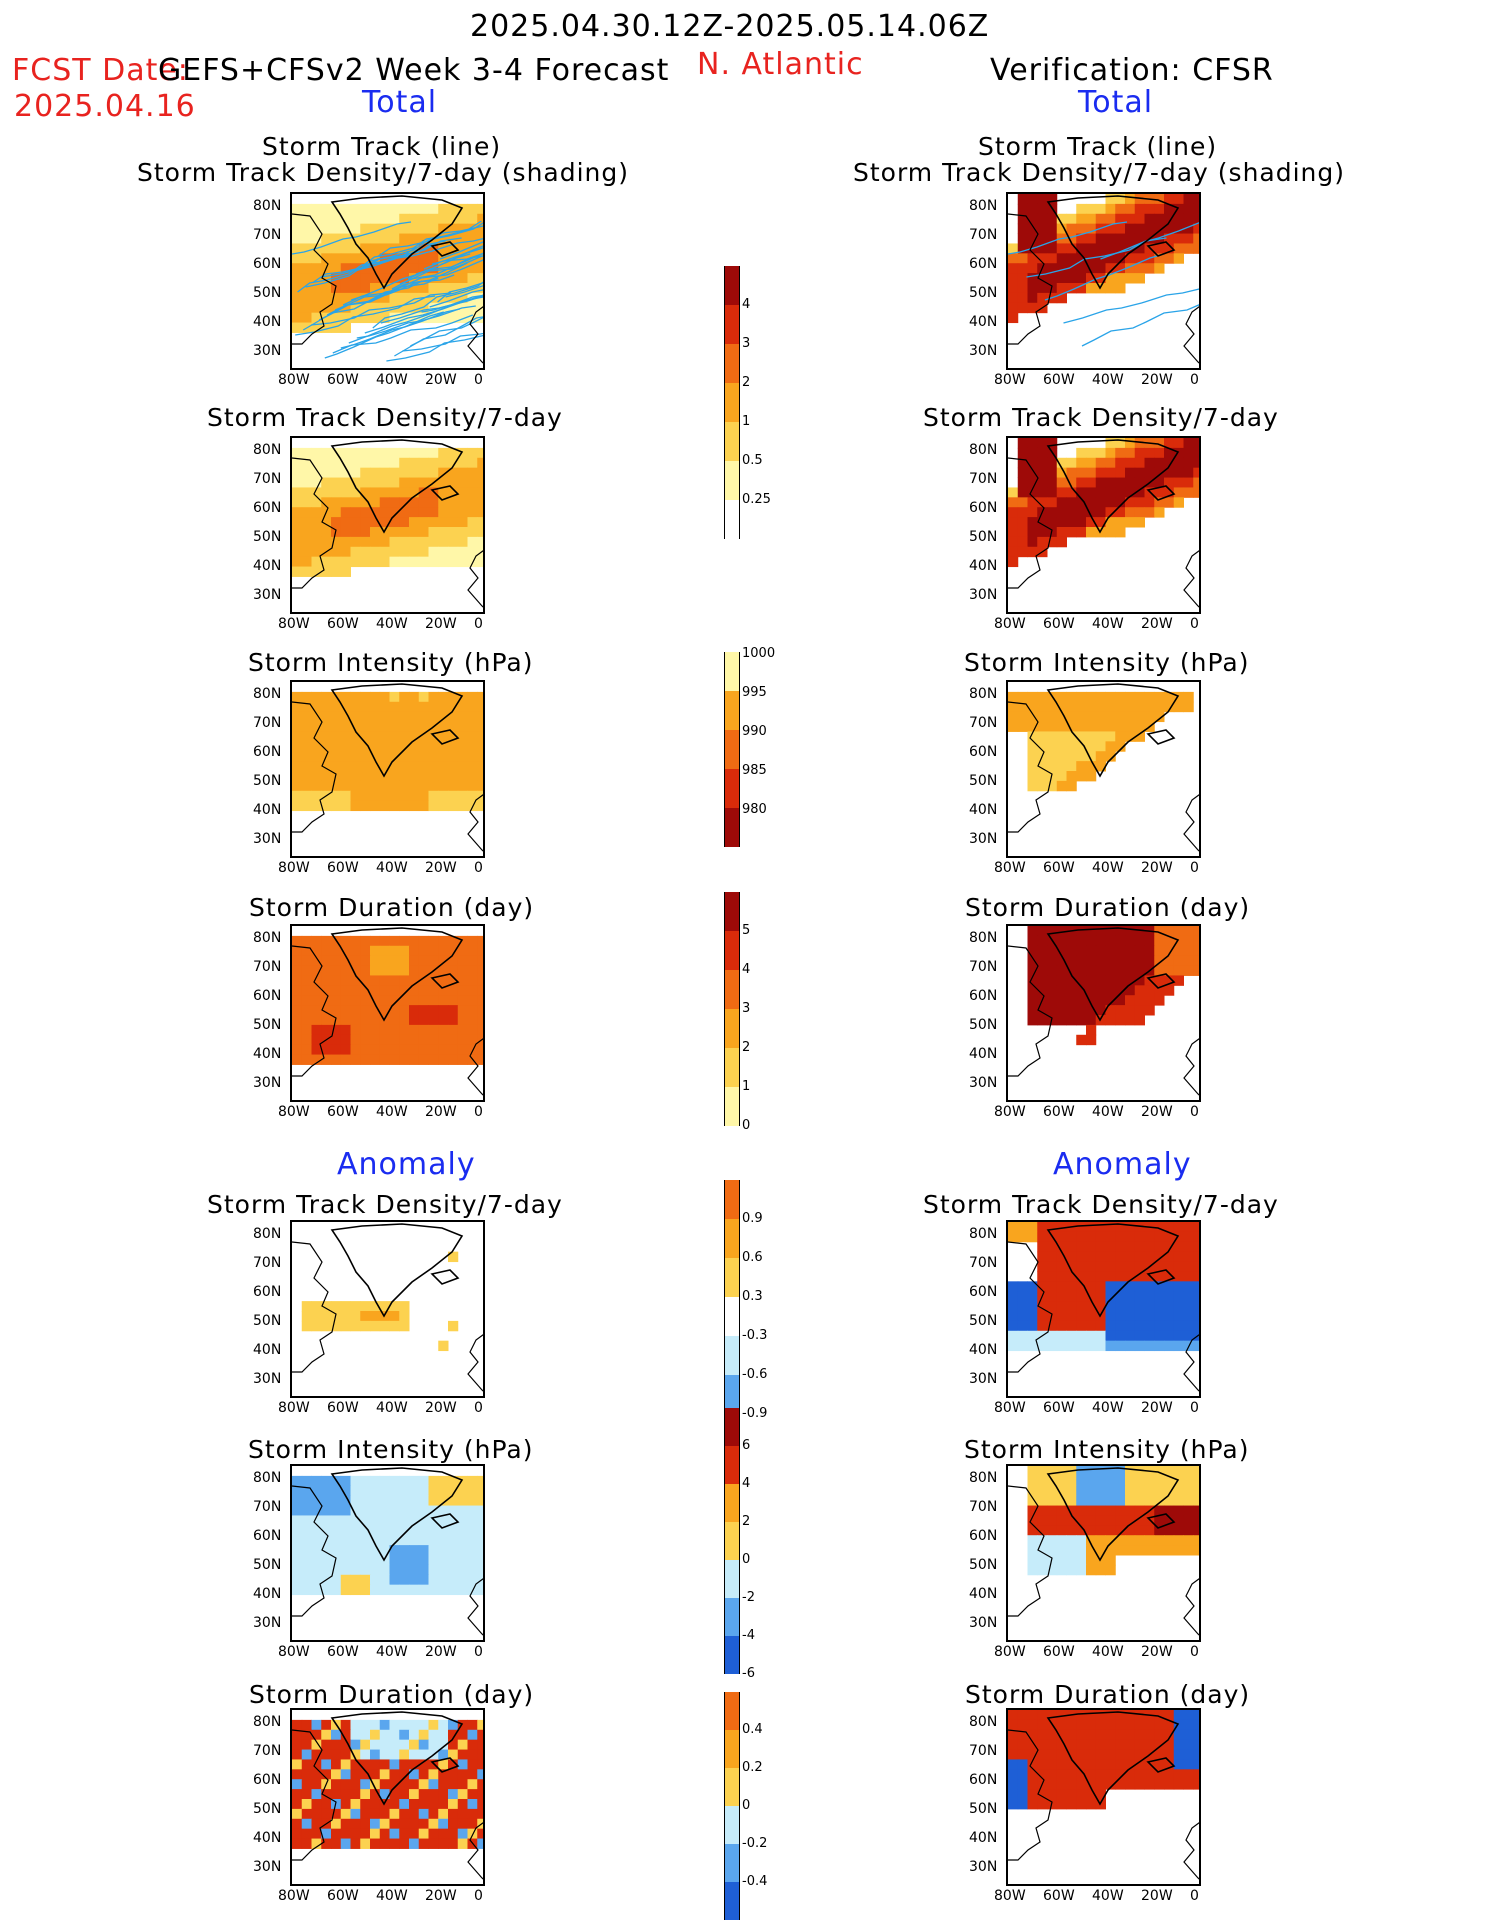 The width and height of the screenshot is (1487, 1925). What do you see at coordinates (267, 1507) in the screenshot?
I see `y-tick-label: 70N` at bounding box center [267, 1507].